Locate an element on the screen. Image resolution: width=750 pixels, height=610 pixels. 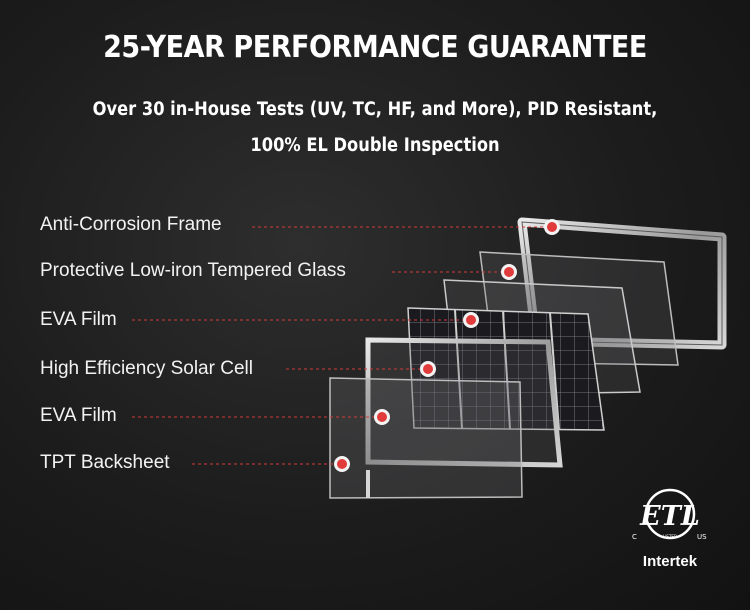
layer-frame is located at coordinates (622, 283).